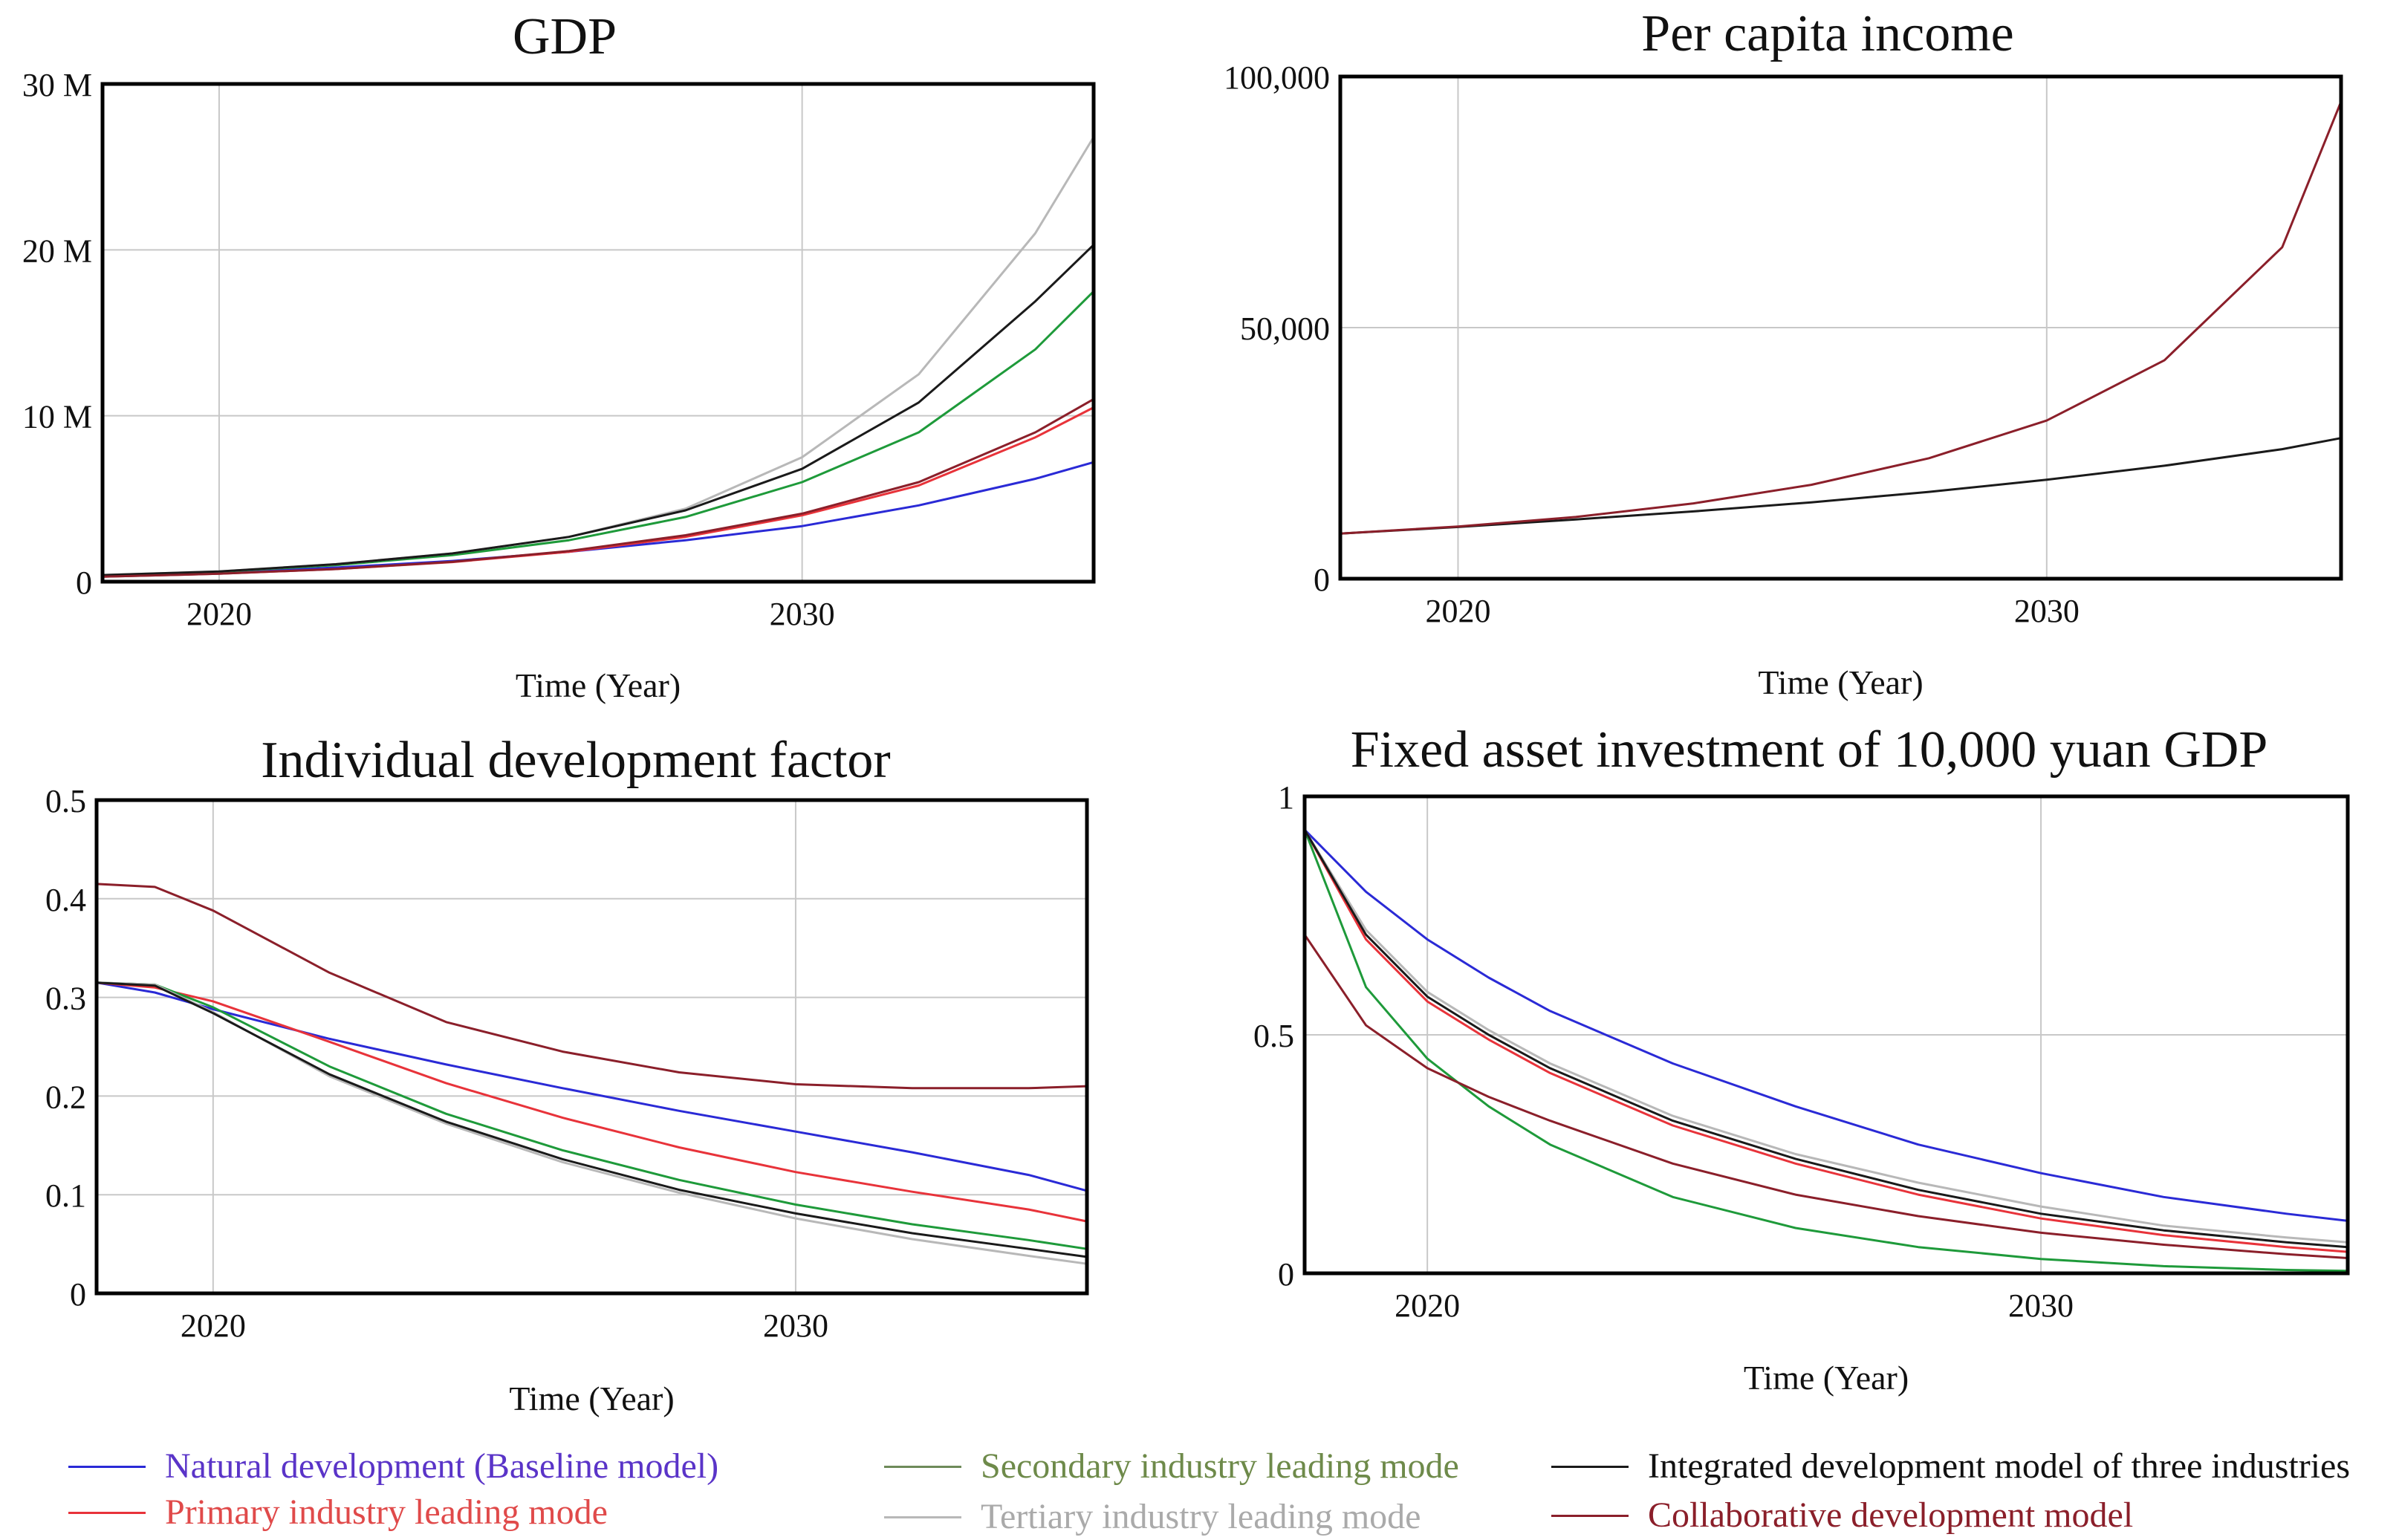  I want to click on chart-title: Per capita income, so click(1827, 33).